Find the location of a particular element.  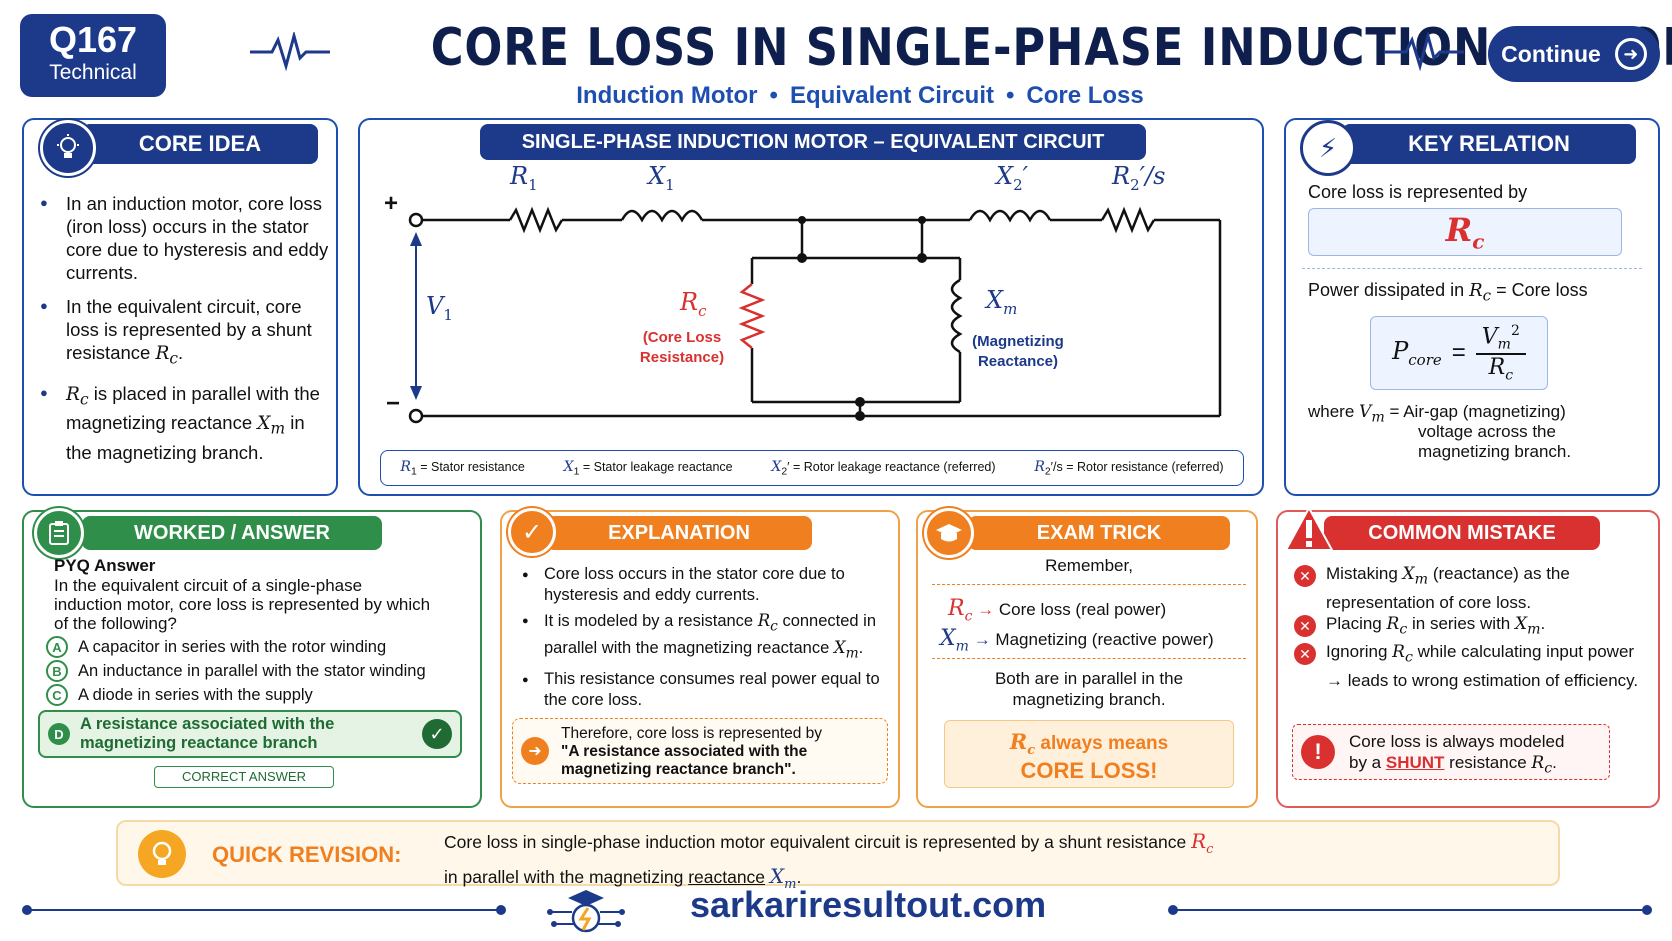

rc-highlight-box: Rc is located at coordinates (1465, 232).